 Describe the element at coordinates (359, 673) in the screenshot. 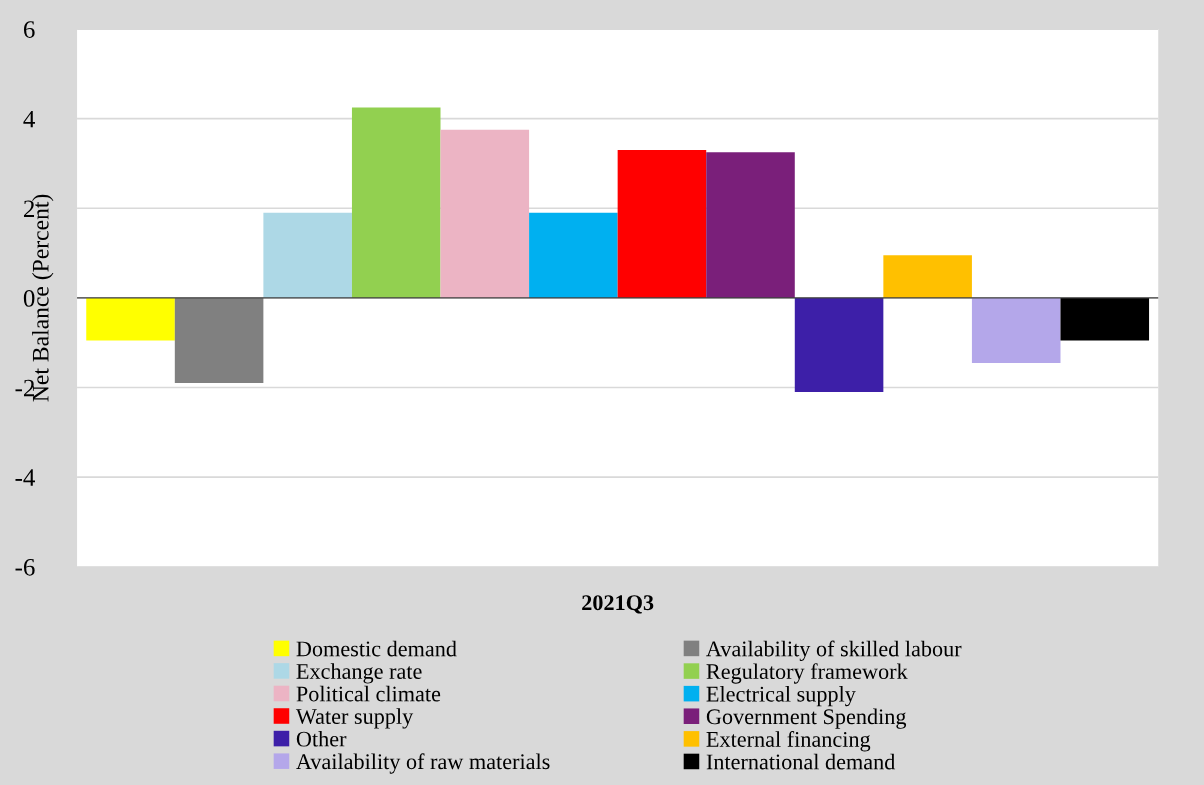

I see `legend-label: Exchange rate` at that location.